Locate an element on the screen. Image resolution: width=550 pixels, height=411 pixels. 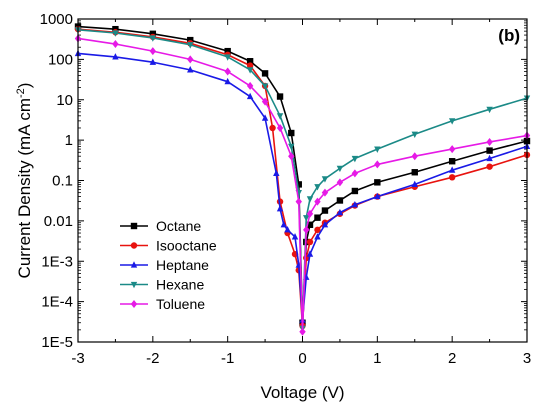
x-tick-label: 0 is located at coordinates (302, 358).